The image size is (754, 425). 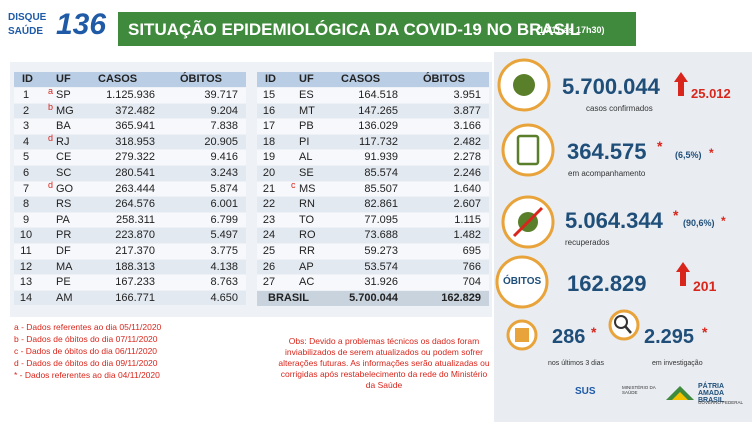 I want to click on recovered-value: 5.064.344, so click(x=614, y=220).